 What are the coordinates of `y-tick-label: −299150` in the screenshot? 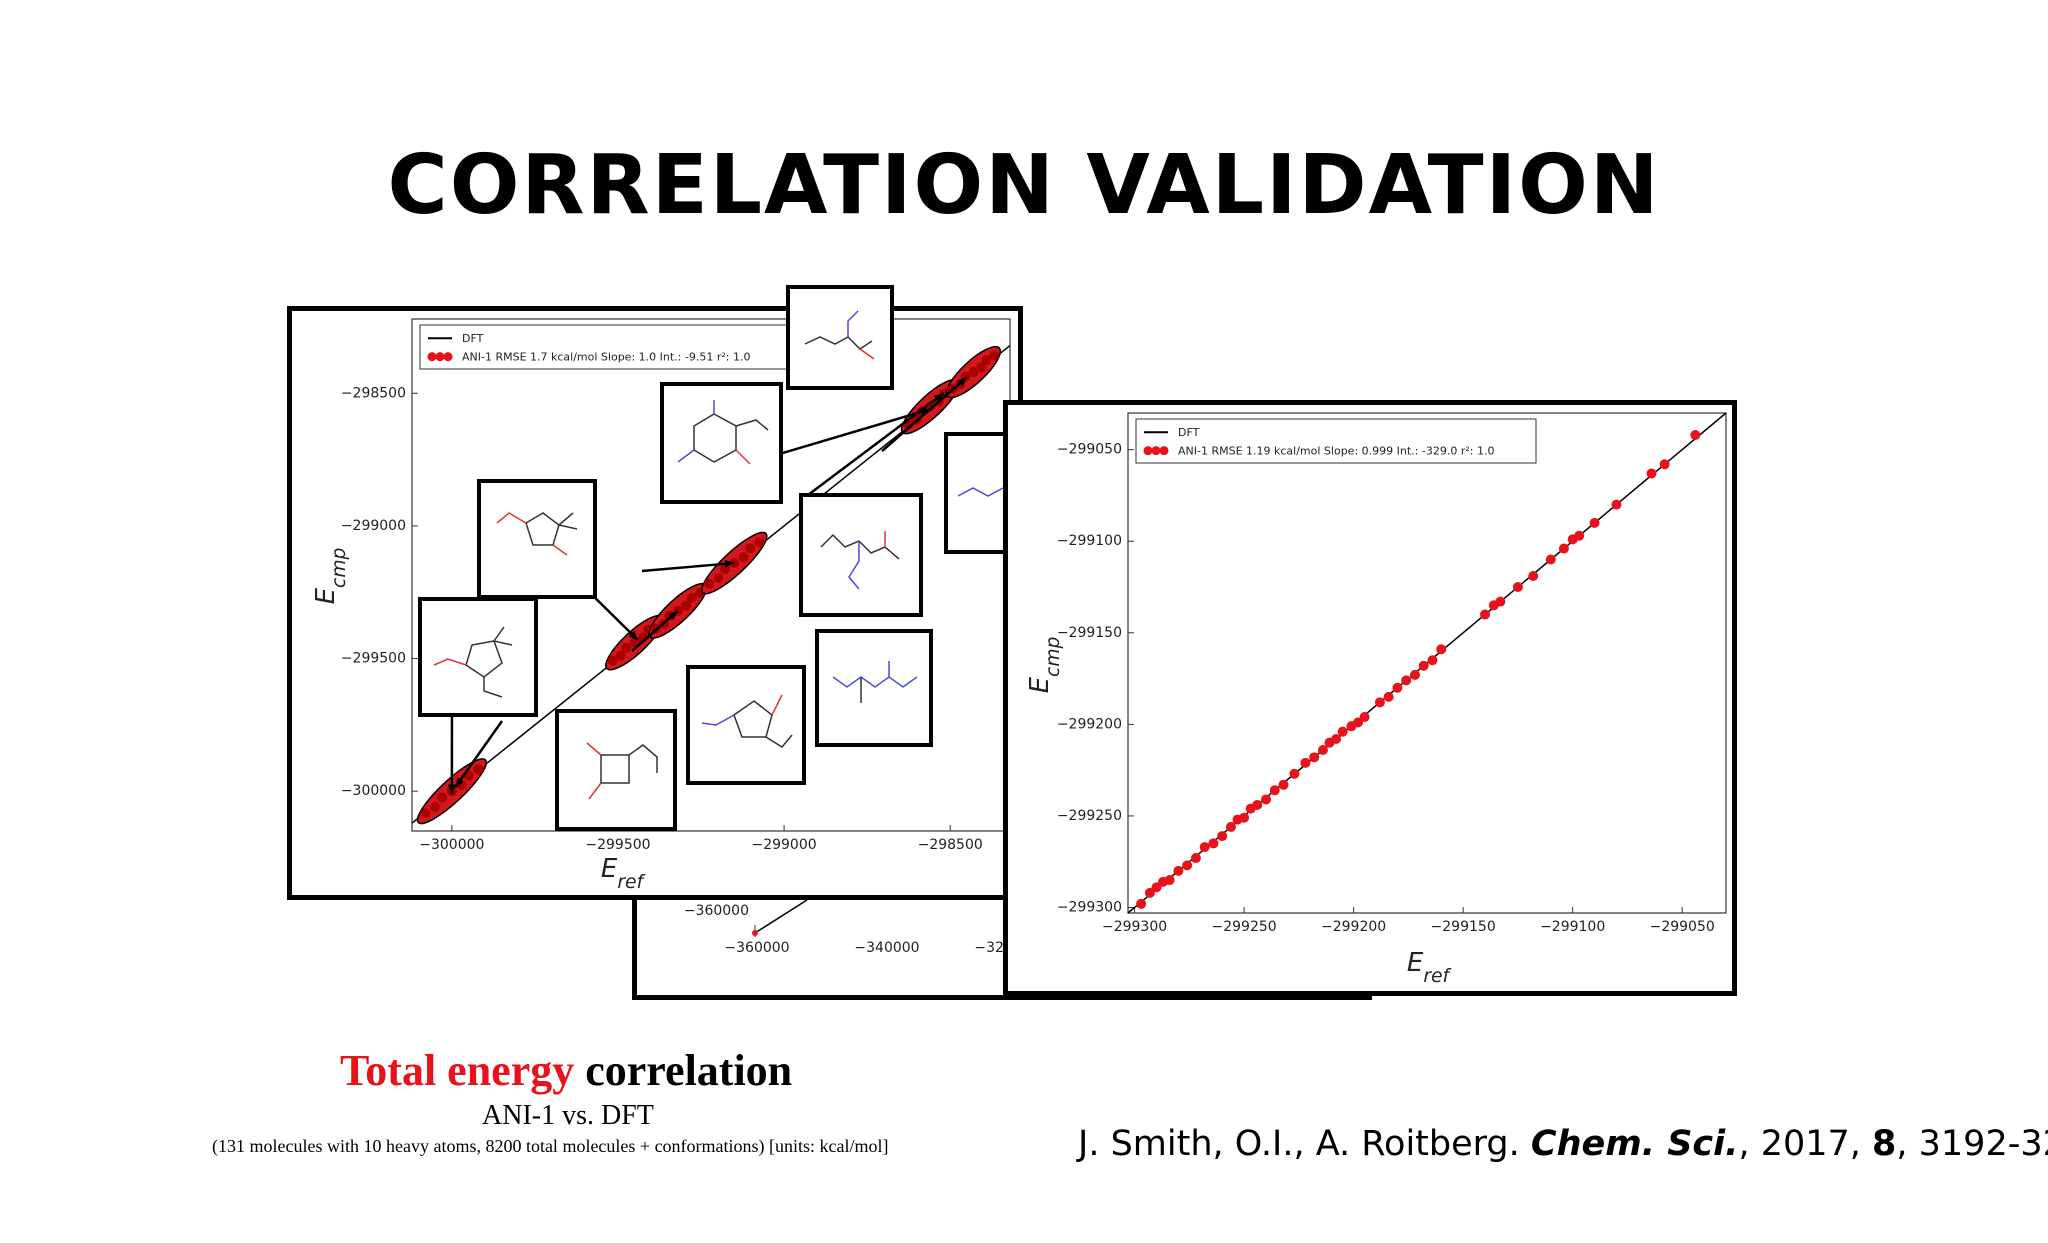 It's located at (1089, 633).